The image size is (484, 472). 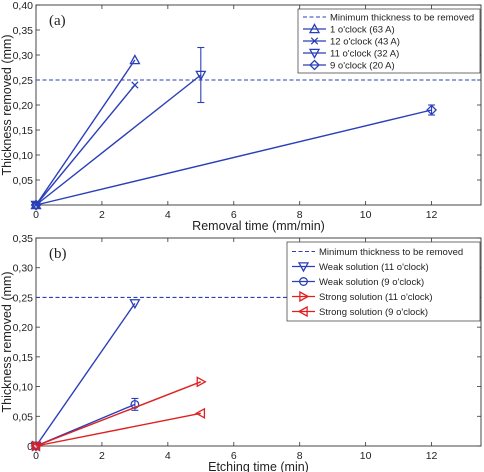 I want to click on legend-label: 9 o'clock (20 A), so click(x=362, y=66).